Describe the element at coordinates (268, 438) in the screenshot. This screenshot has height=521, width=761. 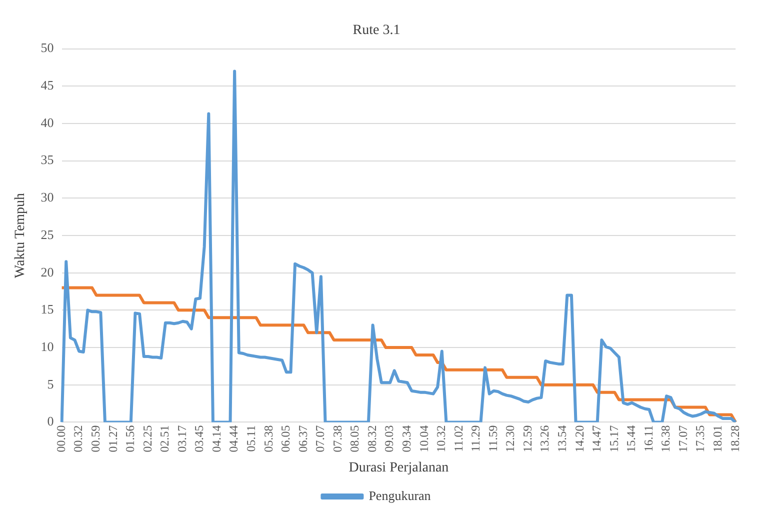
I see `x-tick-label: 05.38` at that location.